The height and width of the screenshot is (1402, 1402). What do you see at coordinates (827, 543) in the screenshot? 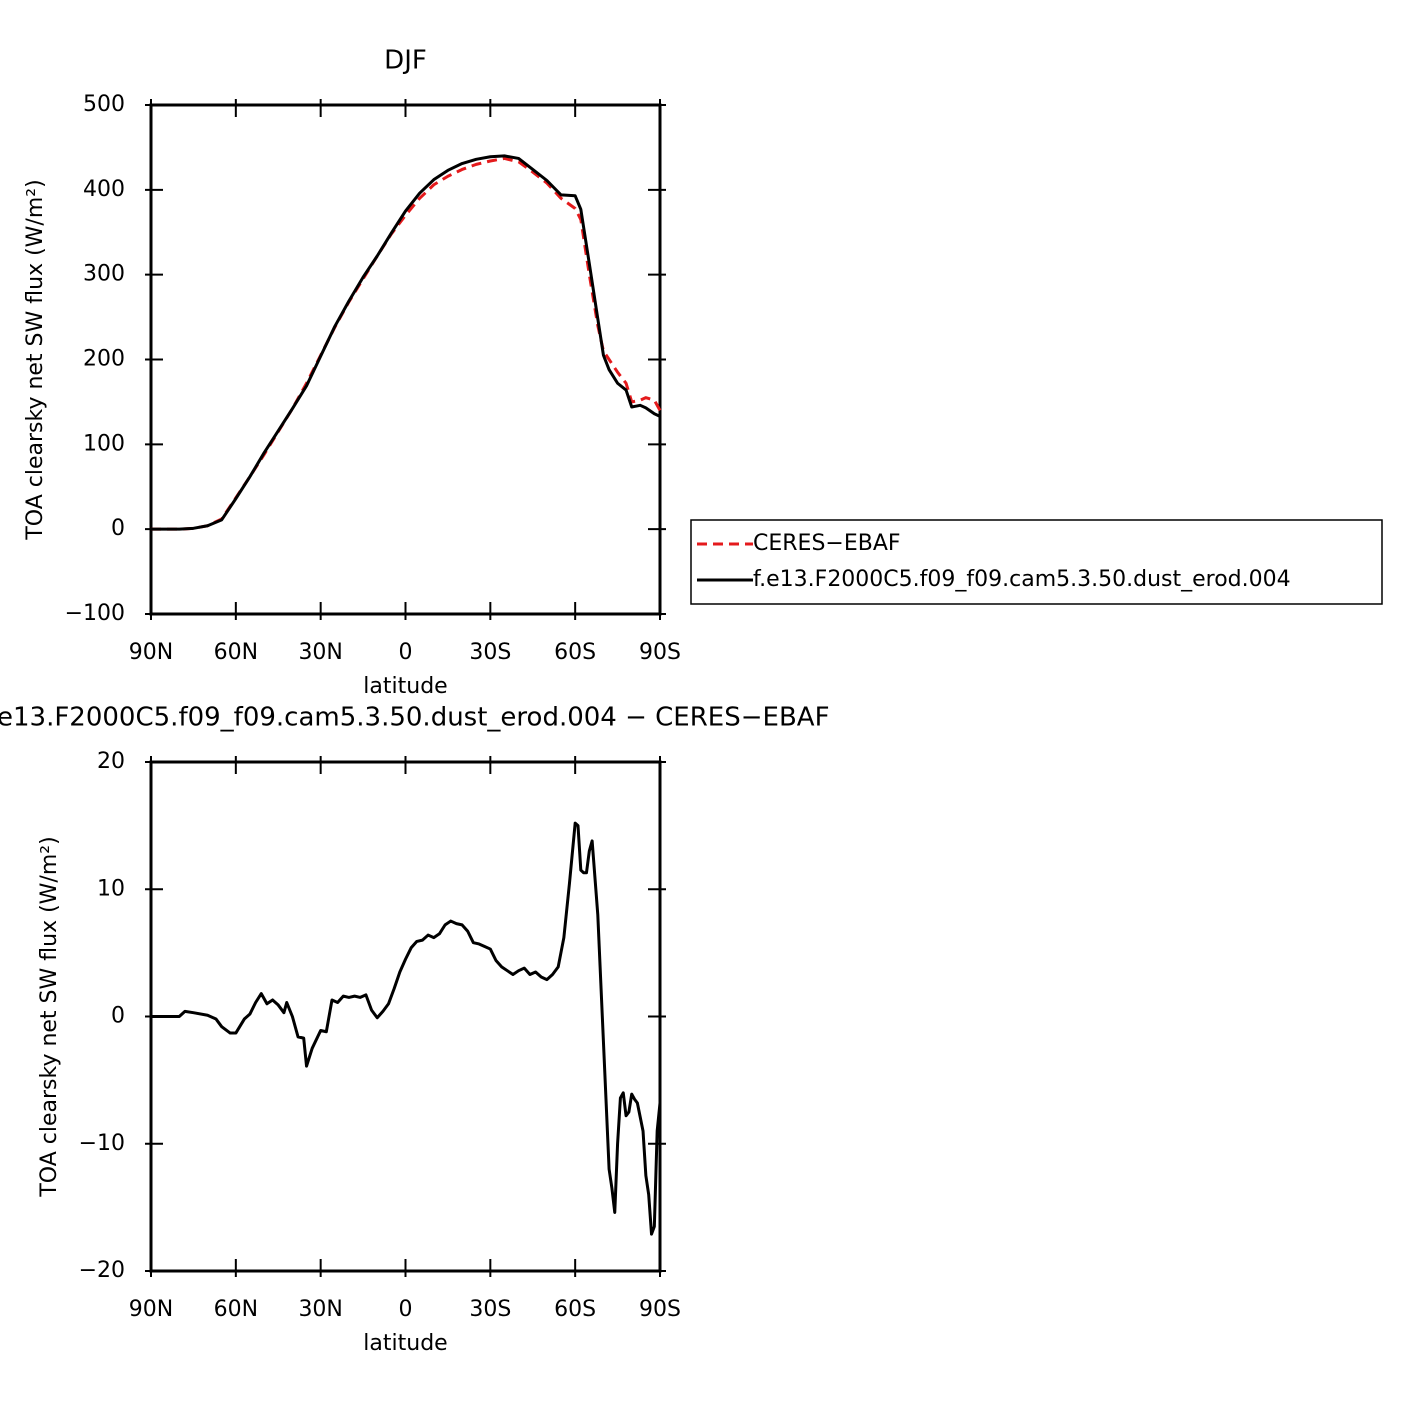
I see `legend-label: CERES−EBAF` at bounding box center [827, 543].